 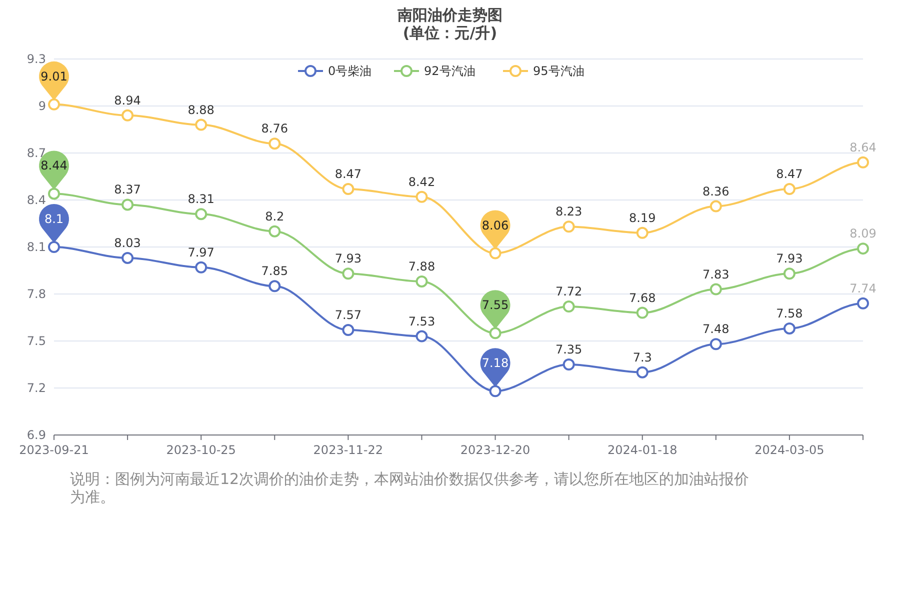 What do you see at coordinates (54, 76) in the screenshot?
I see `data-label: 9.01` at bounding box center [54, 76].